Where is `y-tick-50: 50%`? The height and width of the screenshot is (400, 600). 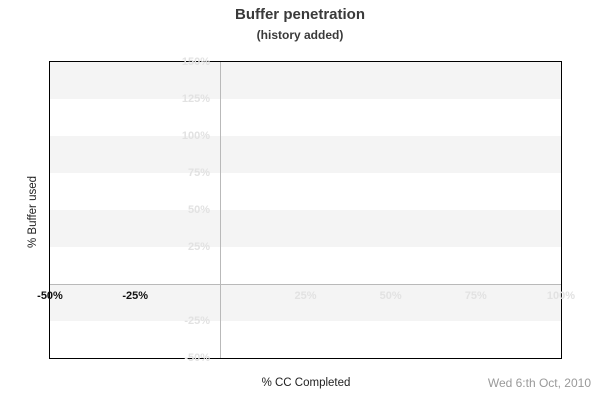
y-tick-50: 50% is located at coordinates (198, 210).